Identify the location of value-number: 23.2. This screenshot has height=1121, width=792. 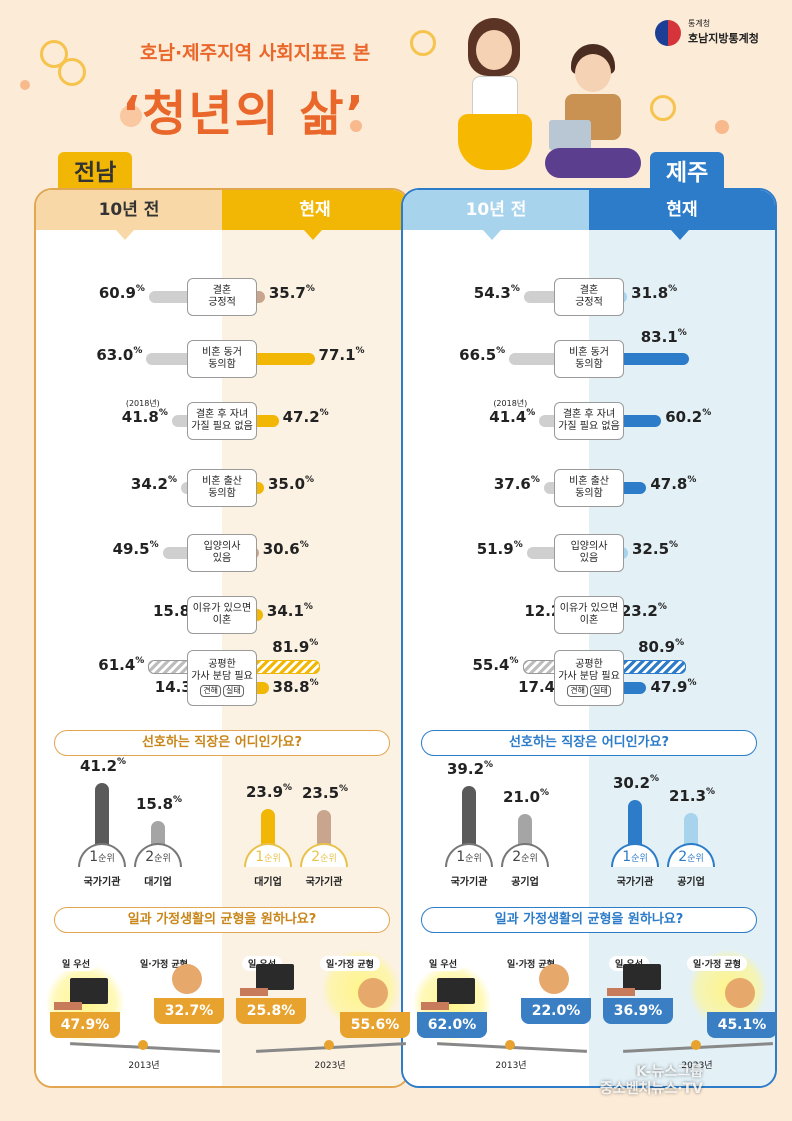
(639, 611).